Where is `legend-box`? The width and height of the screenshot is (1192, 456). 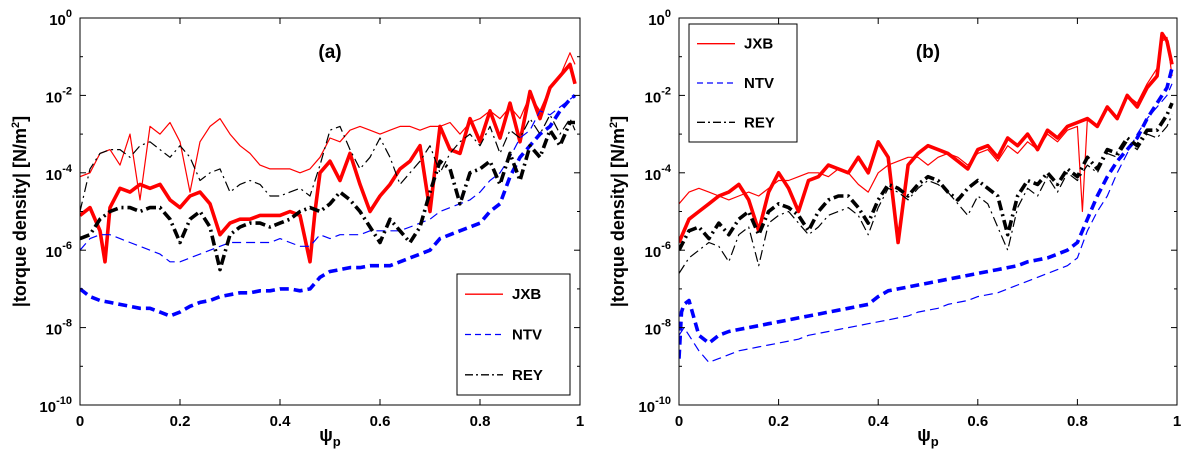
legend-box is located at coordinates (743, 83).